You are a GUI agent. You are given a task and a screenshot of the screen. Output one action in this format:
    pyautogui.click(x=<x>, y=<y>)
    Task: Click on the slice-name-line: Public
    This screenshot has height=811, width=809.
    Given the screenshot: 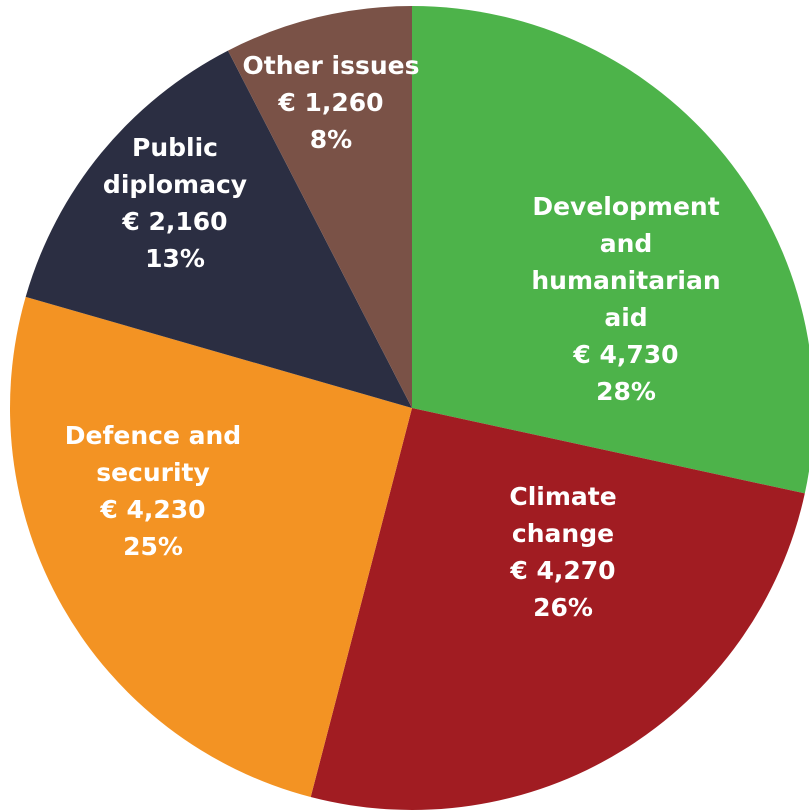 What is the action you would take?
    pyautogui.click(x=175, y=147)
    